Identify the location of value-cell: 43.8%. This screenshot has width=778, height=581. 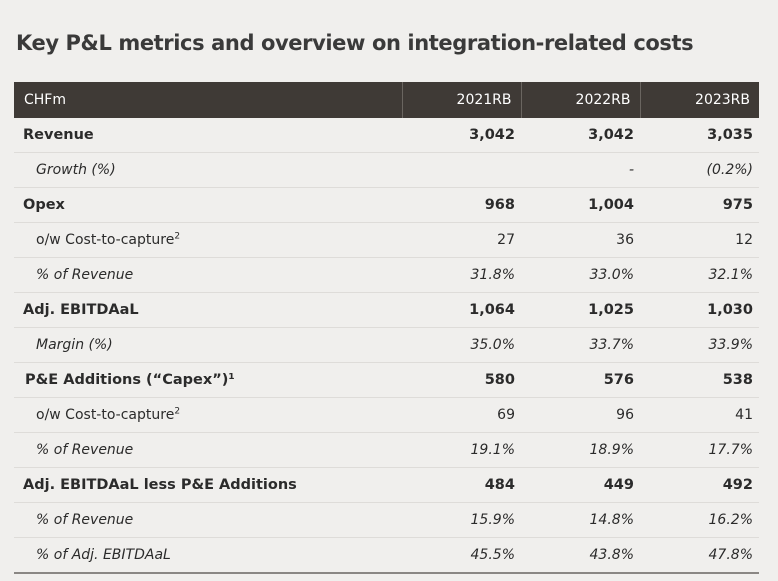
(580, 555).